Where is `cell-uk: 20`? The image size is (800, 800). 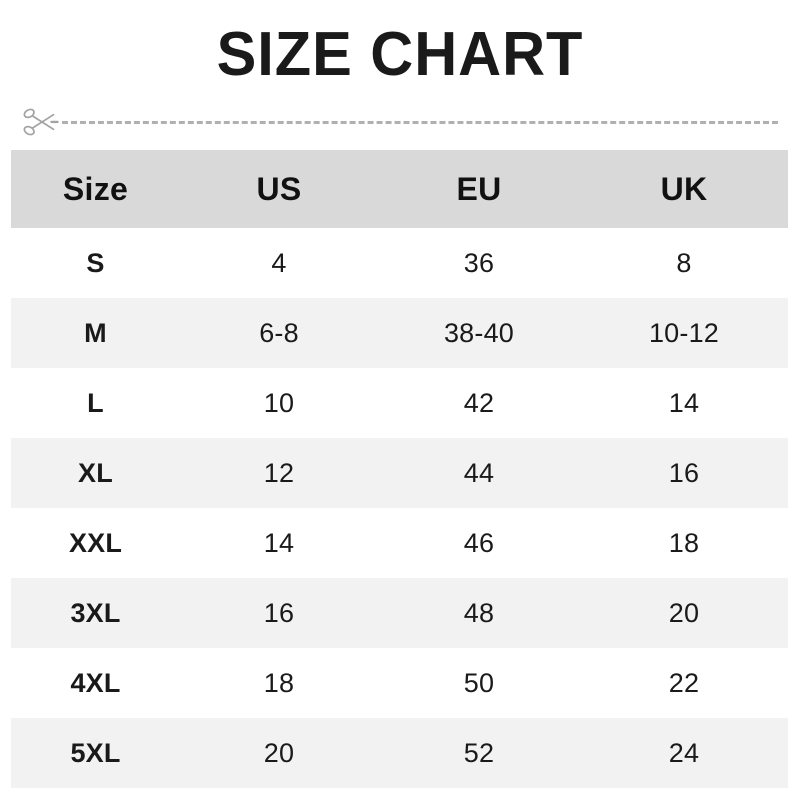 cell-uk: 20 is located at coordinates (684, 613).